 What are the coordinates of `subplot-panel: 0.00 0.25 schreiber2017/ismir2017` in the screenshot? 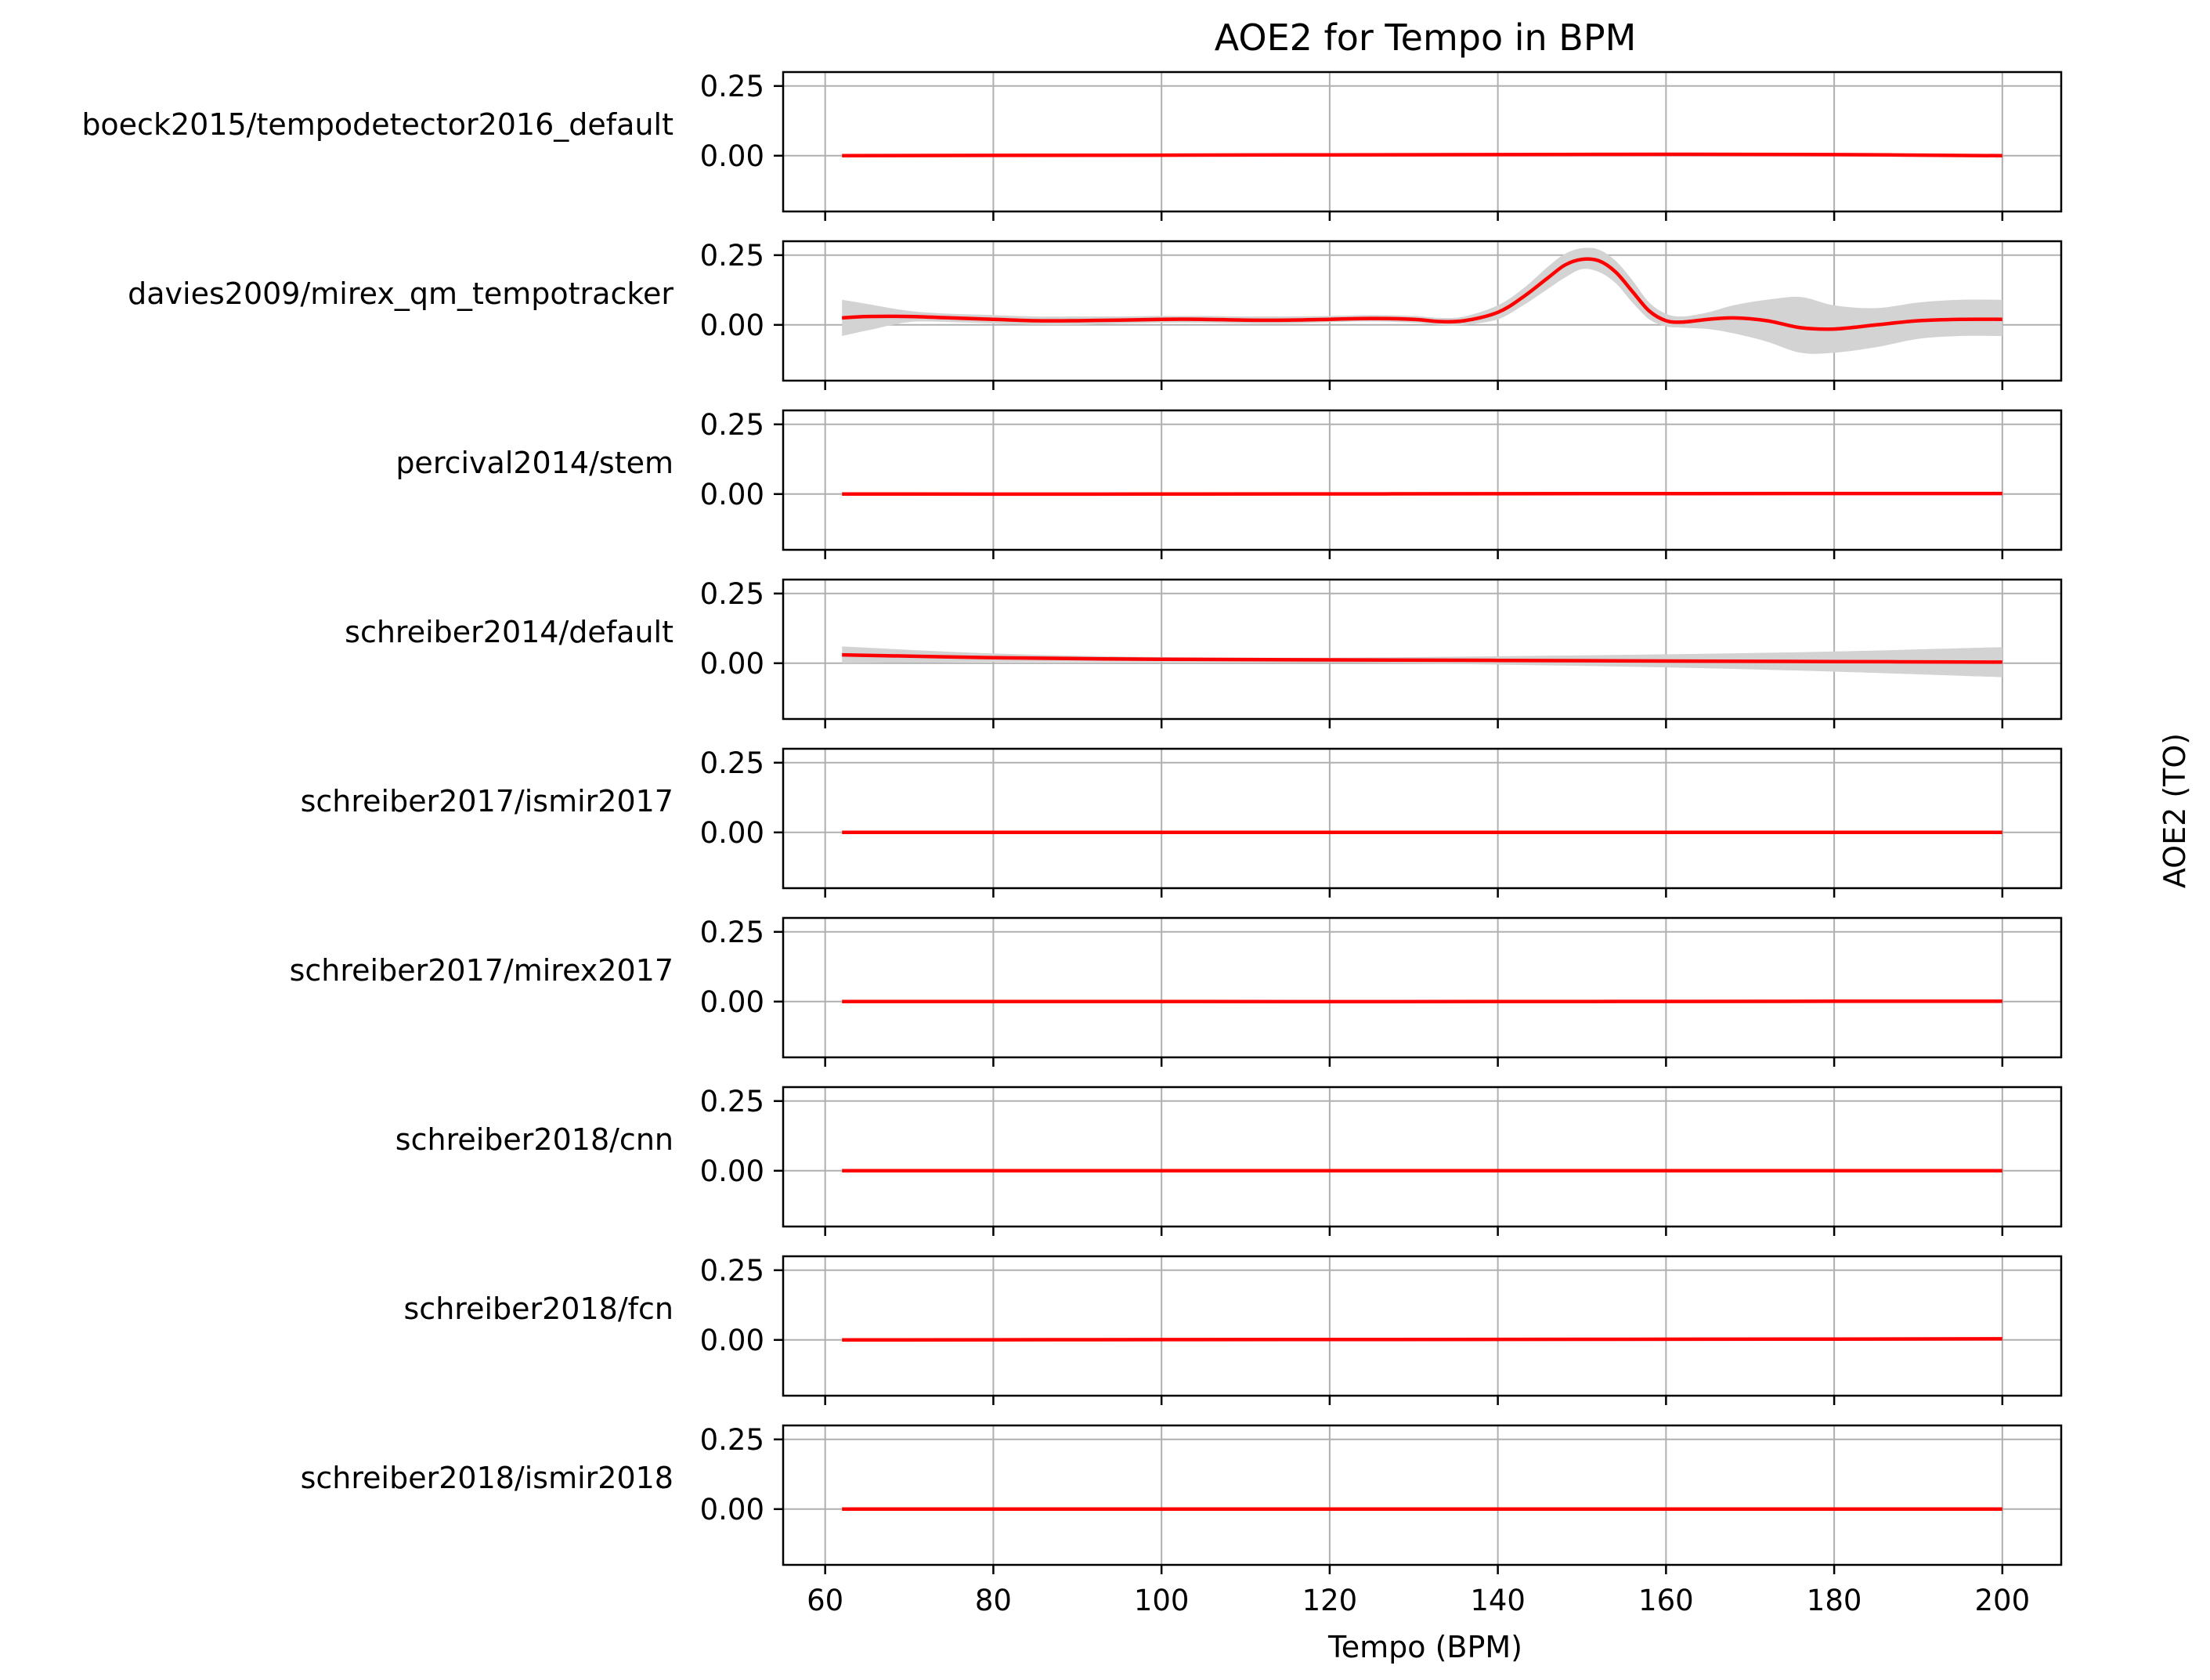 It's located at (1182, 822).